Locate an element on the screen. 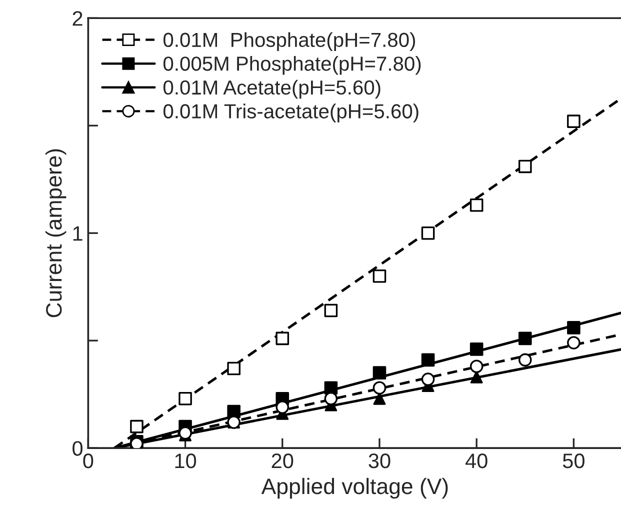 The height and width of the screenshot is (518, 621). x-axis-title: Applied voltage (V) is located at coordinates (354, 488).